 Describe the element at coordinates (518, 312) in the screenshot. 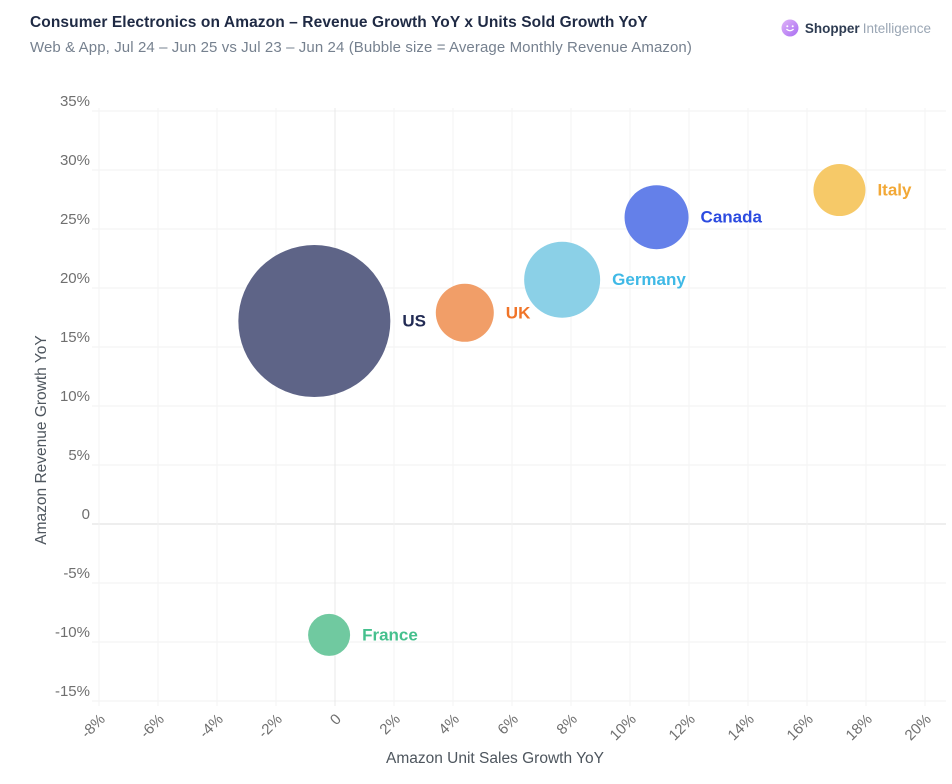

I see `bubble-label-uk: UK` at that location.